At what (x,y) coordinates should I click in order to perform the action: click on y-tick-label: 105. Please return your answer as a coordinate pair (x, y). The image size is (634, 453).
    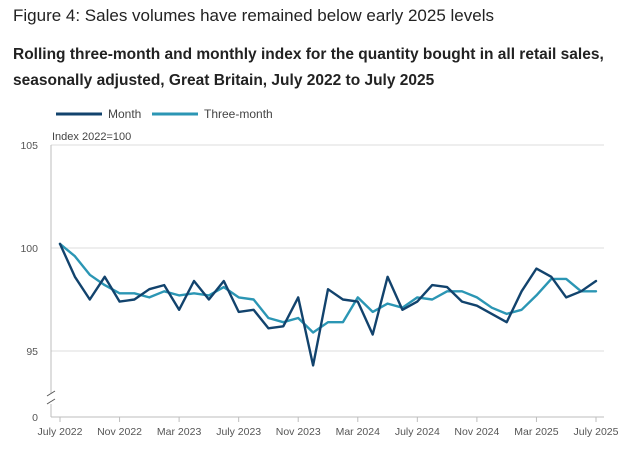
    Looking at the image, I should click on (29, 146).